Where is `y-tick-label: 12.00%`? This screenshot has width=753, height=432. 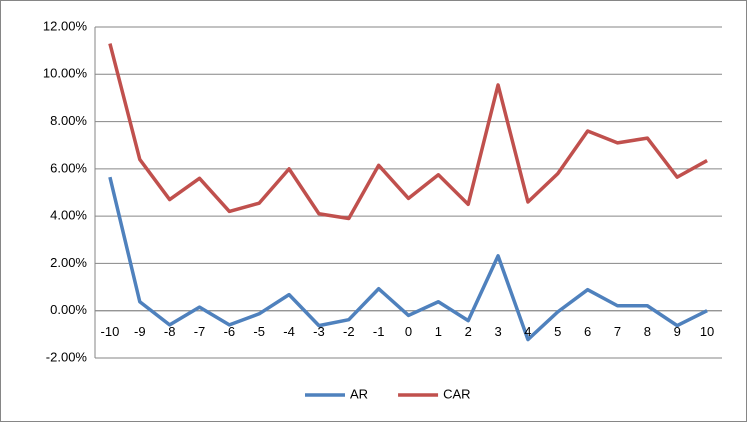
y-tick-label: 12.00% is located at coordinates (65, 25).